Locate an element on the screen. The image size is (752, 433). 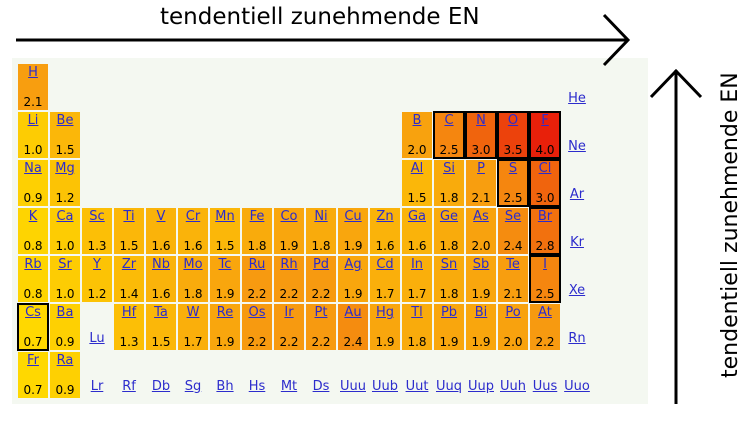
element-symbol-link: Nb is located at coordinates (161, 264).